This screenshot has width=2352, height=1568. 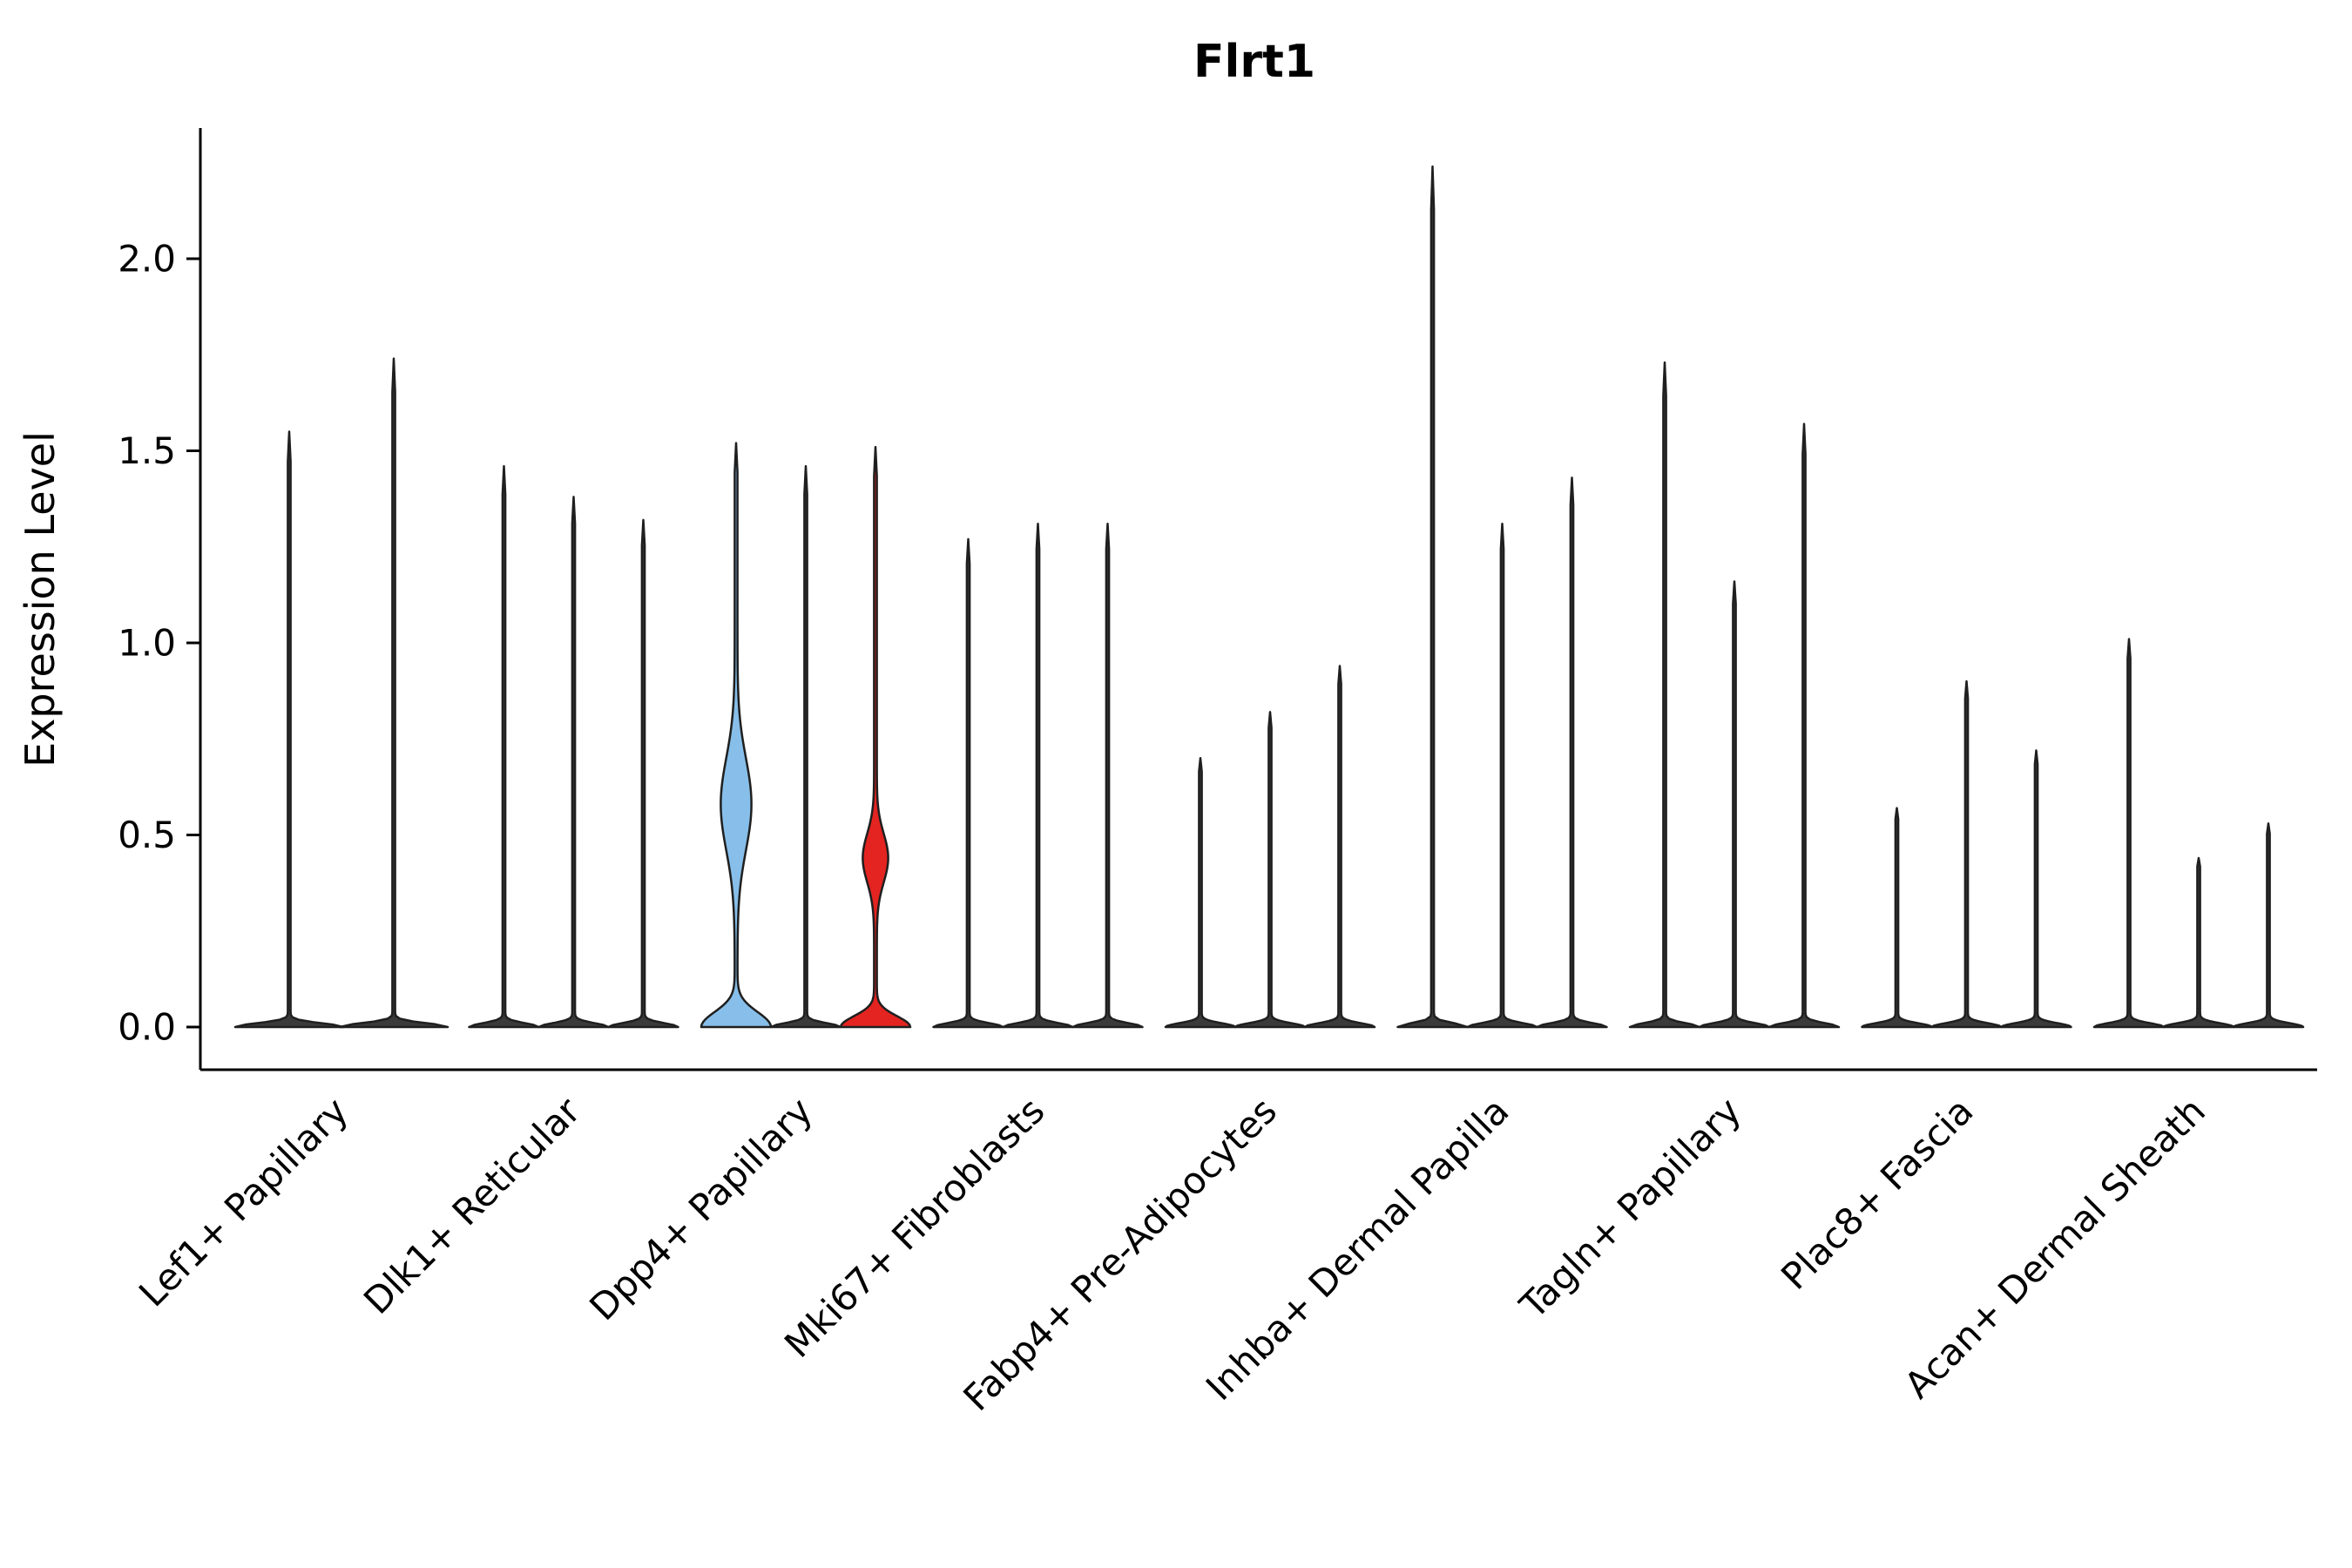 What do you see at coordinates (147, 1027) in the screenshot?
I see `y-tick-label: 0.0` at bounding box center [147, 1027].